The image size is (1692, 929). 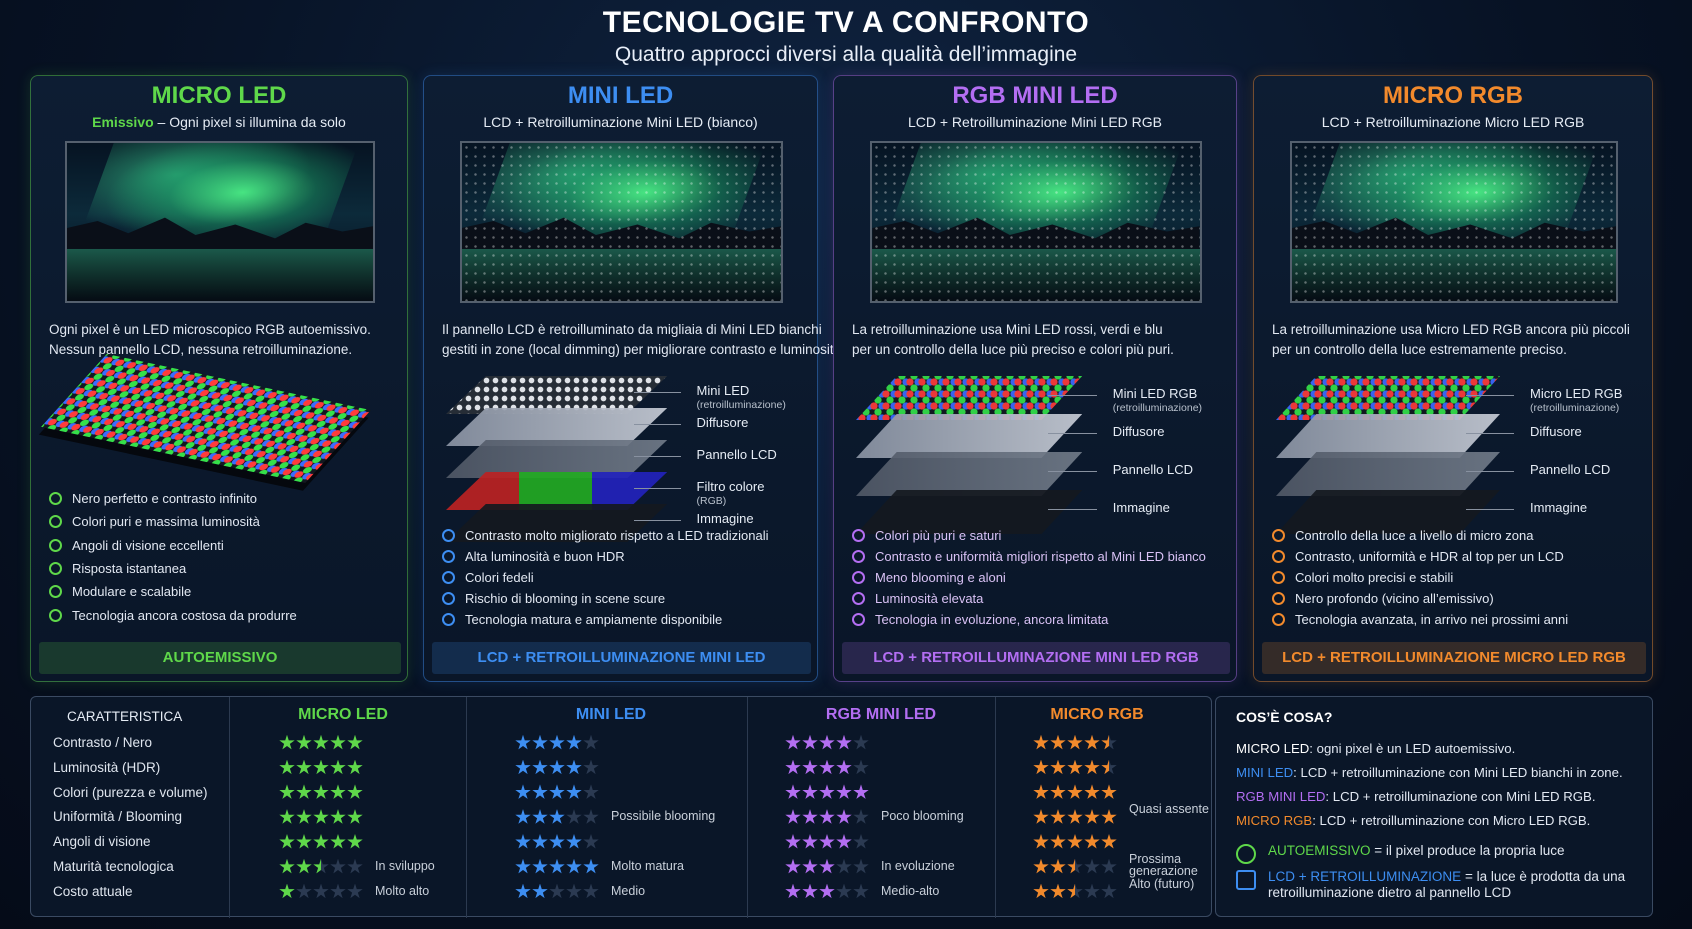 I want to click on card-footer: LCD + RETROILLUMINAZIONE MICRO LED RGB, so click(x=1454, y=658).